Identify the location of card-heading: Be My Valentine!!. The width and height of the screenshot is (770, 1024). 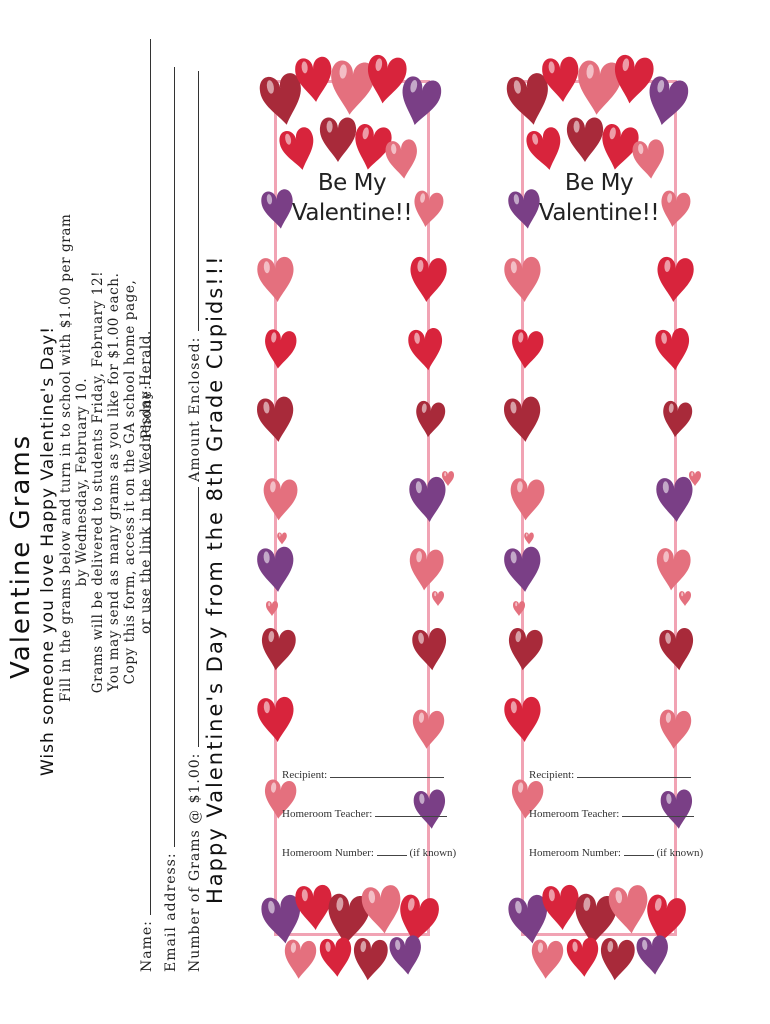
(352, 198).